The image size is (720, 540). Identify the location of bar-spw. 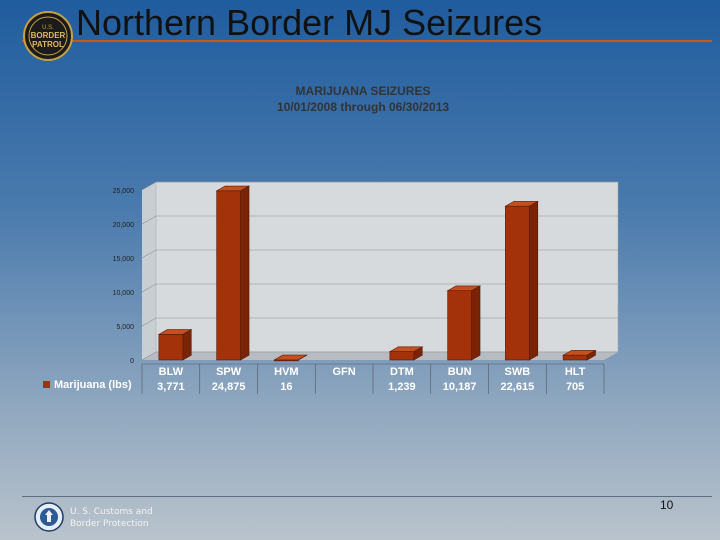
(233, 273).